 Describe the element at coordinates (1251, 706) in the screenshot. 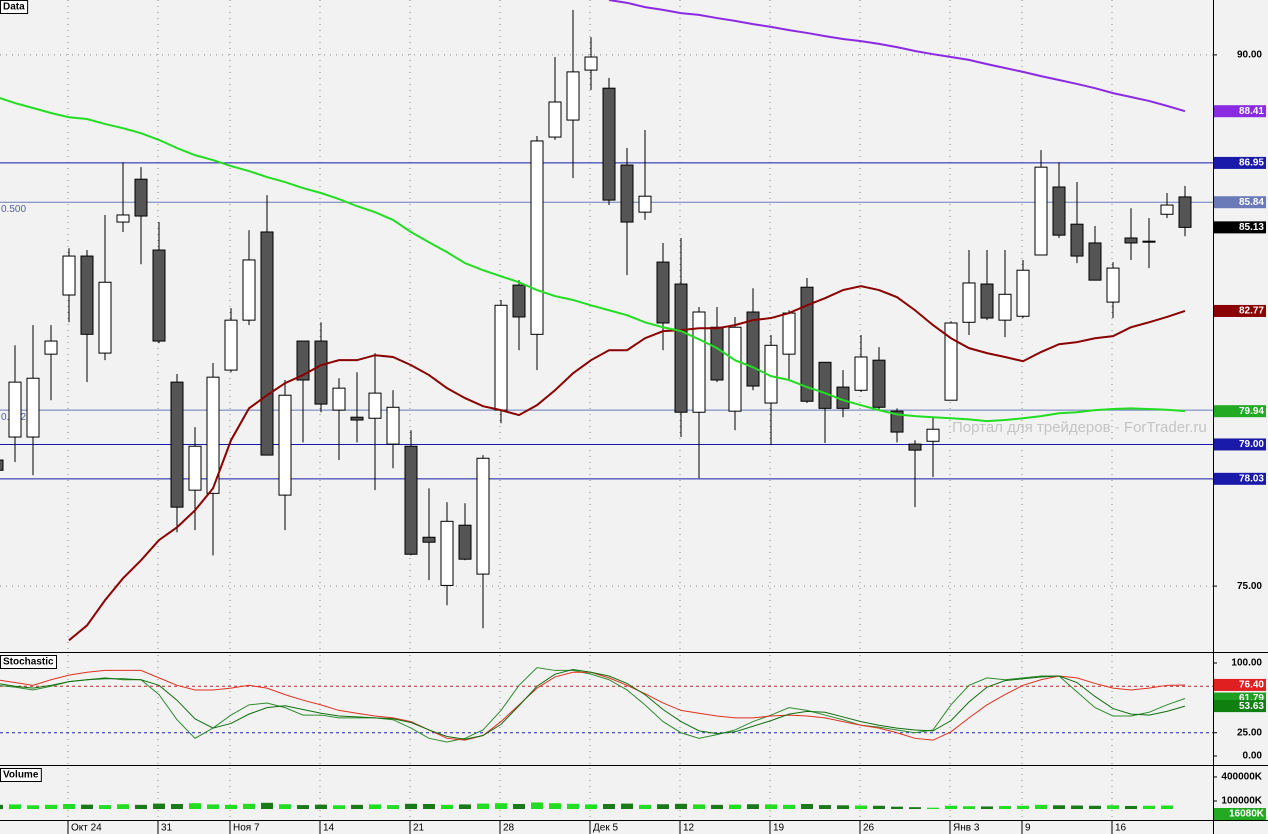

I see `price-marker-label: 53.63` at that location.